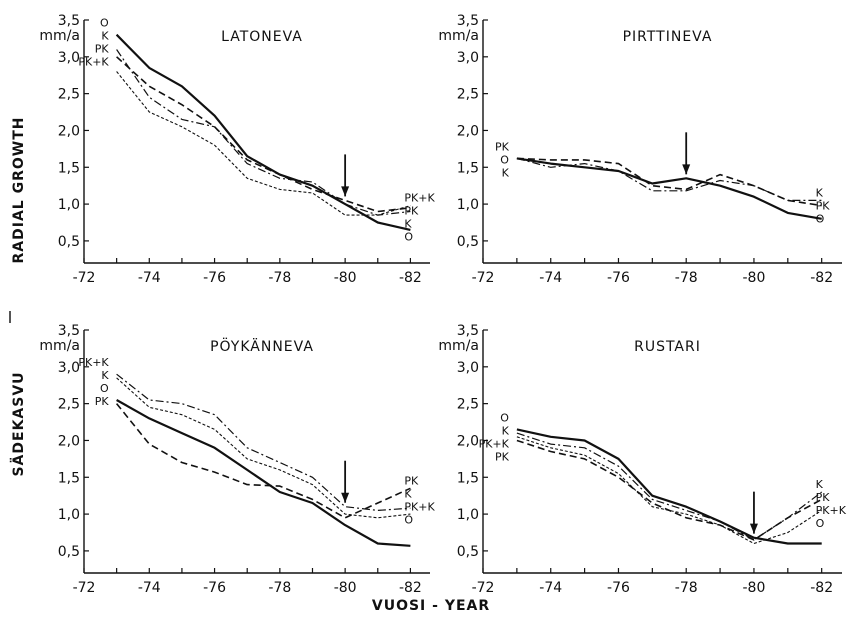  Describe the element at coordinates (668, 37) in the screenshot. I see `chart-title: PIRTTINEVA` at that location.